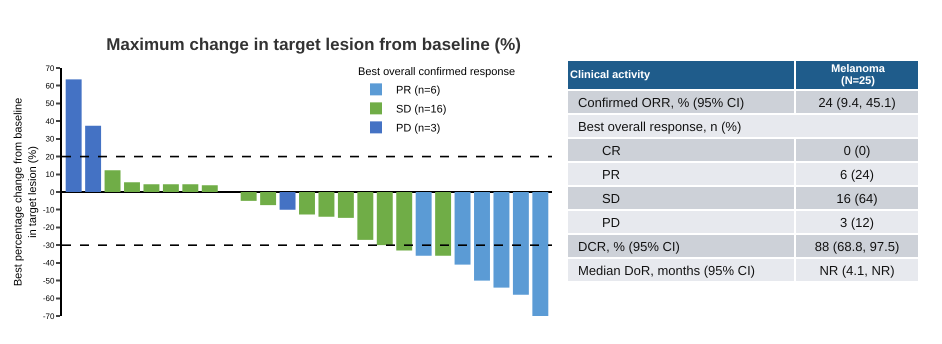 This screenshot has height=344, width=942. I want to click on y-tick-label: 10, so click(50, 175).